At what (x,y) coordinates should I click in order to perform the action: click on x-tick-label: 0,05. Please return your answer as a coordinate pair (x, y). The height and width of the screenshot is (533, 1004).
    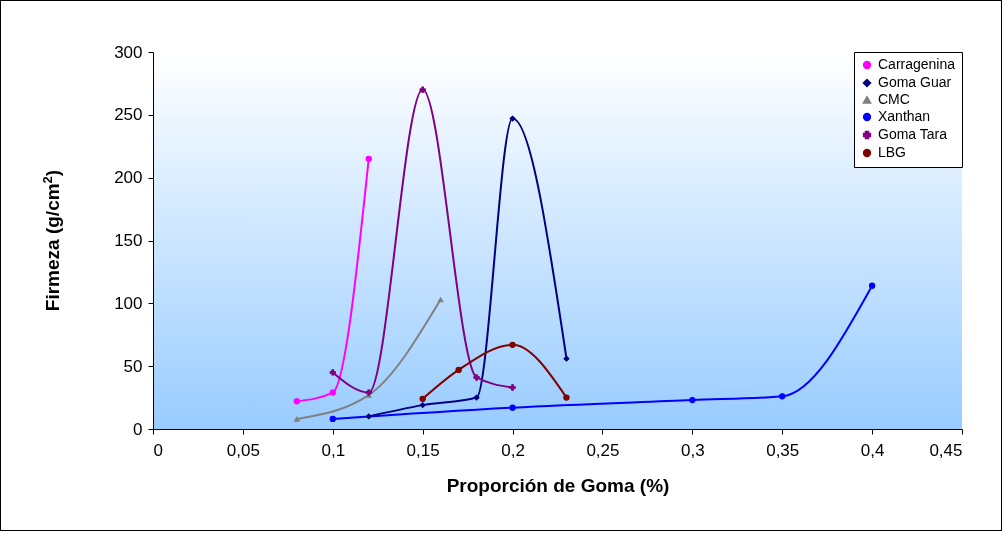
    Looking at the image, I should click on (243, 450).